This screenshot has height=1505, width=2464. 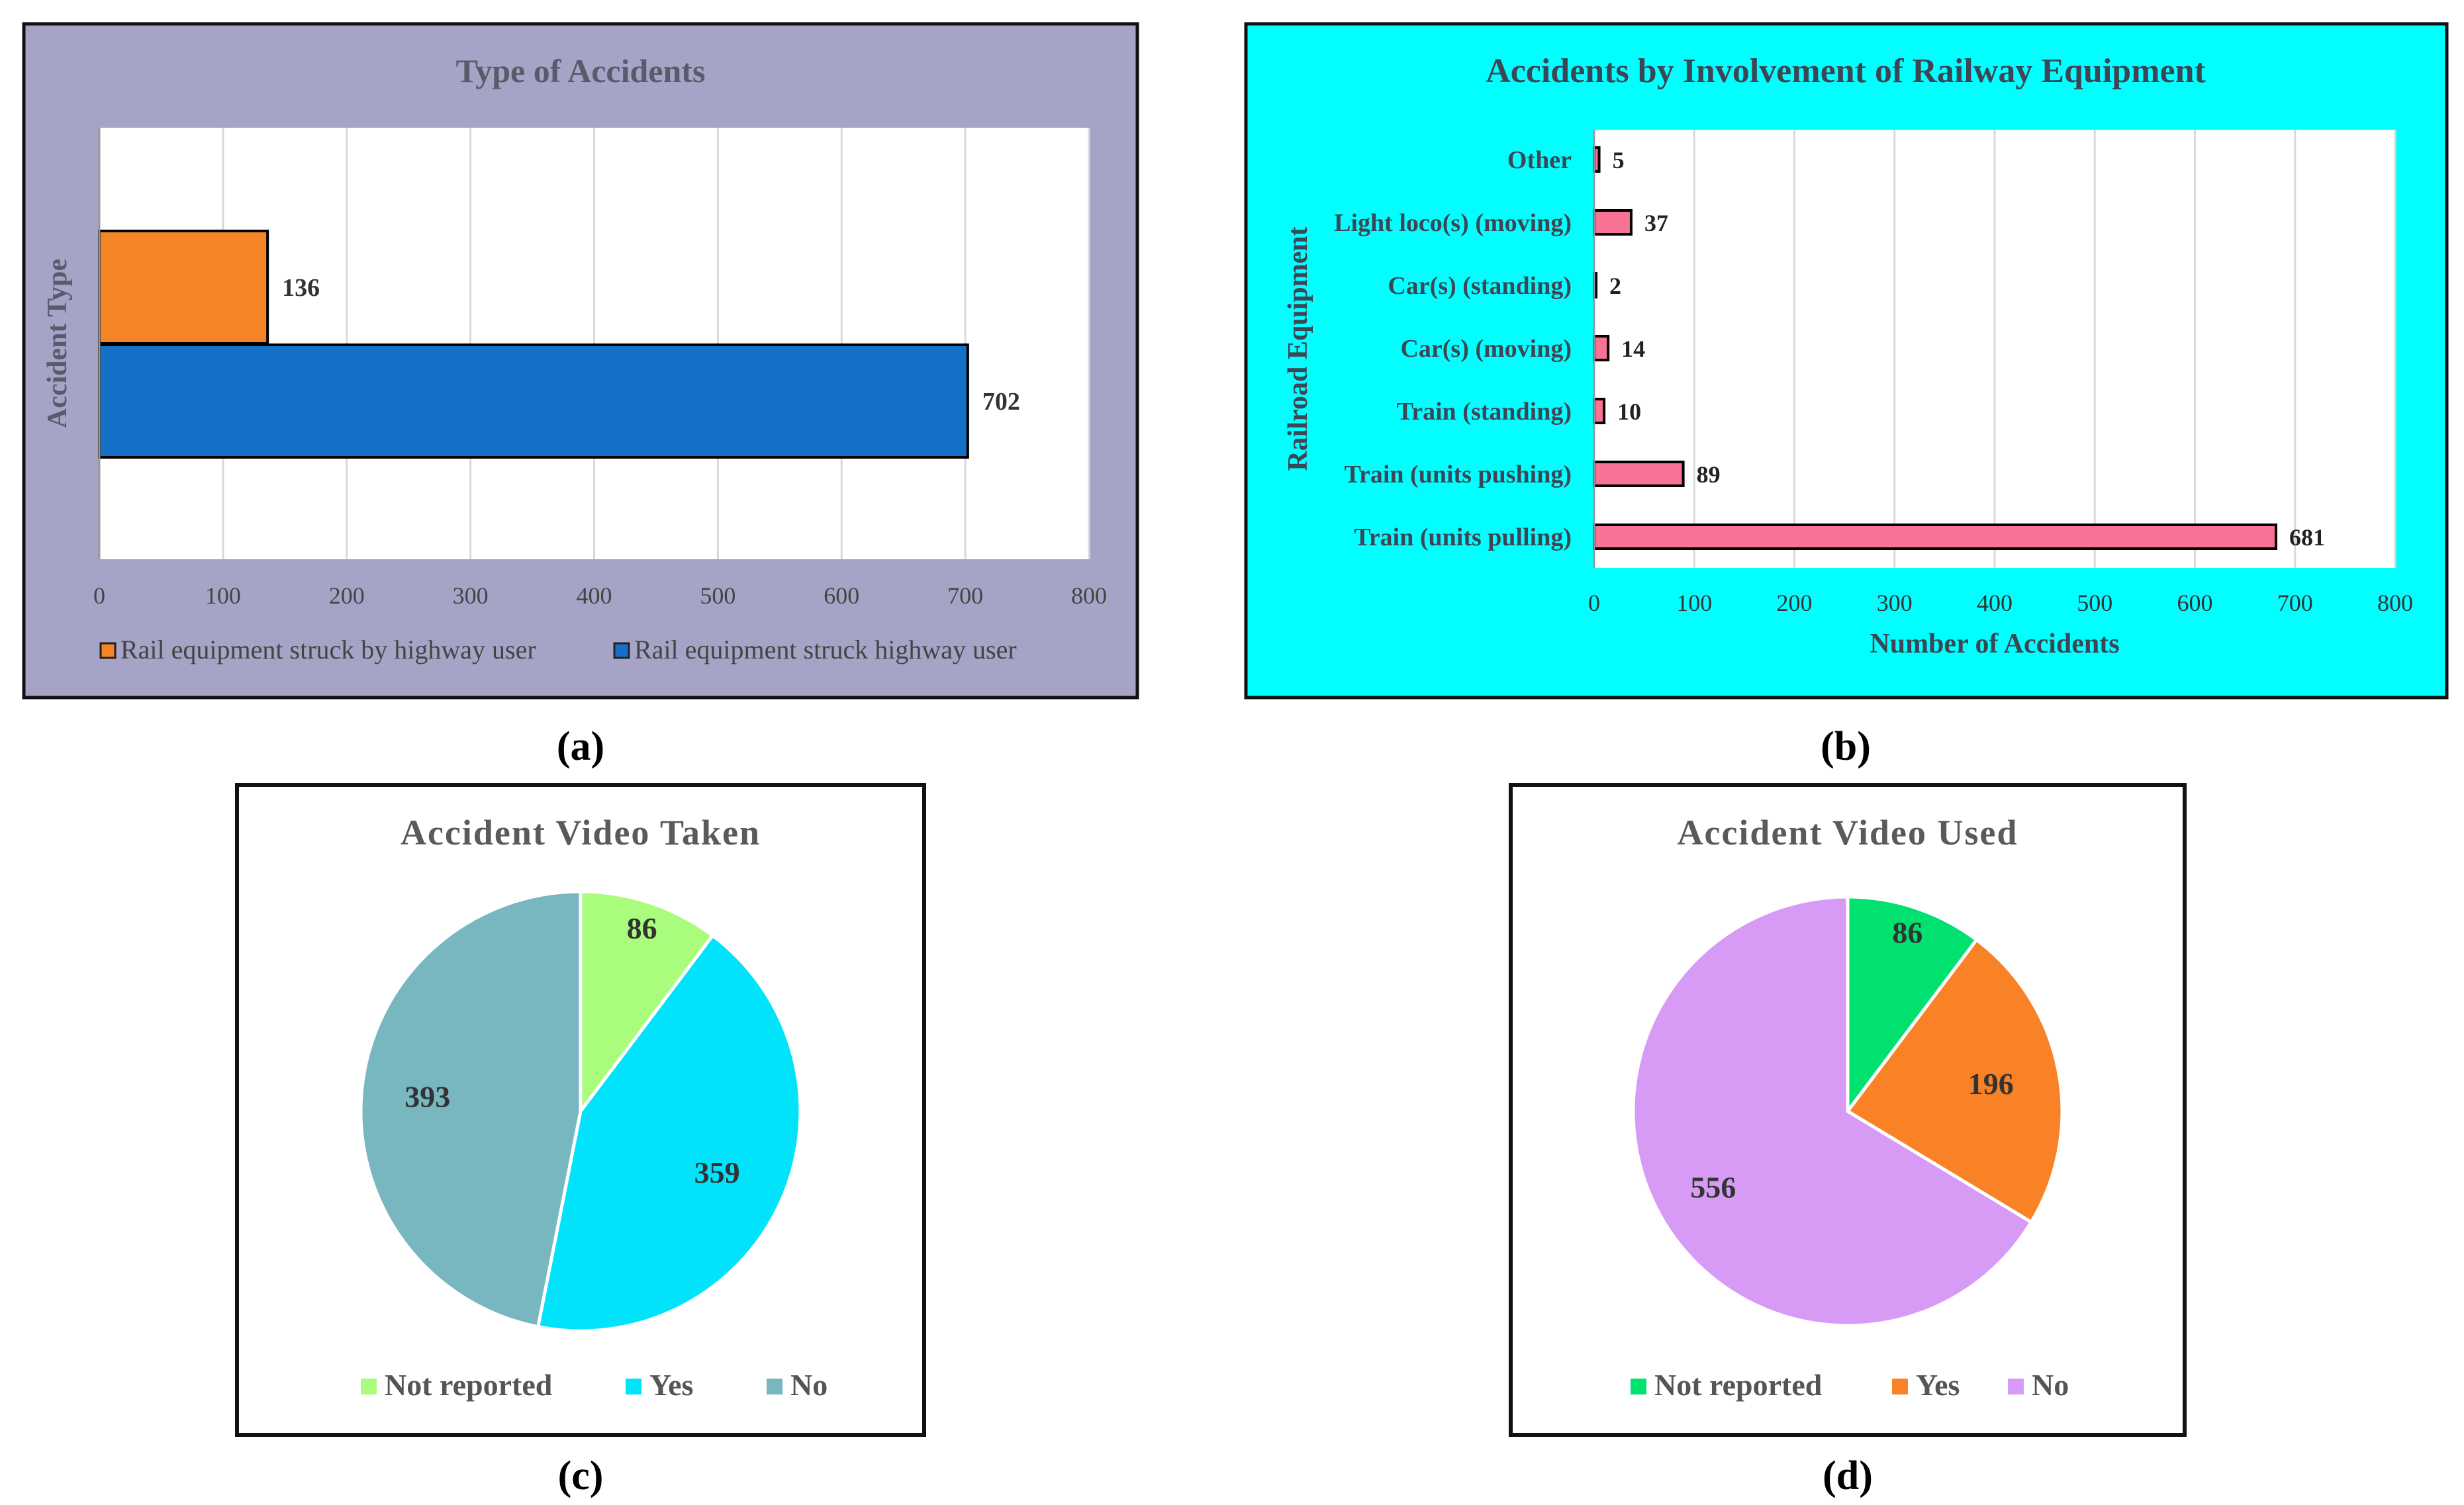 I want to click on panel-c-title: Accident Video Taken, so click(x=581, y=832).